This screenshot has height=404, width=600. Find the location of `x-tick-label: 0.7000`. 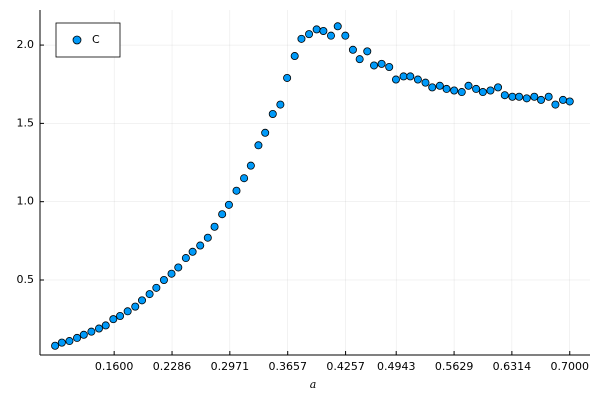

x-tick-label: 0.7000 is located at coordinates (570, 366).